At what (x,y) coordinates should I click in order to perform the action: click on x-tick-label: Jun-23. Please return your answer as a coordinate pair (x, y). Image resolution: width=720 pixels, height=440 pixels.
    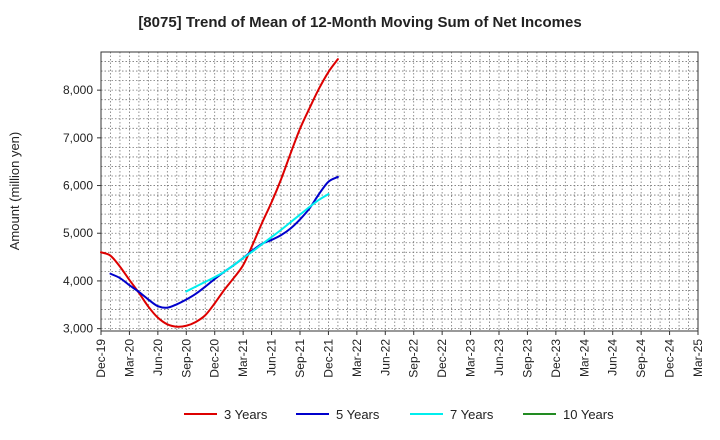
    Looking at the image, I should click on (499, 357).